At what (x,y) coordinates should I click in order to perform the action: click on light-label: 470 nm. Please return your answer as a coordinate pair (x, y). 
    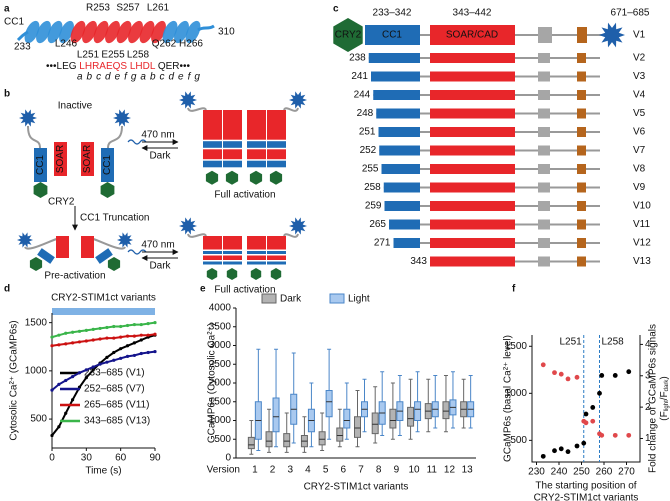
    Looking at the image, I should click on (157, 135).